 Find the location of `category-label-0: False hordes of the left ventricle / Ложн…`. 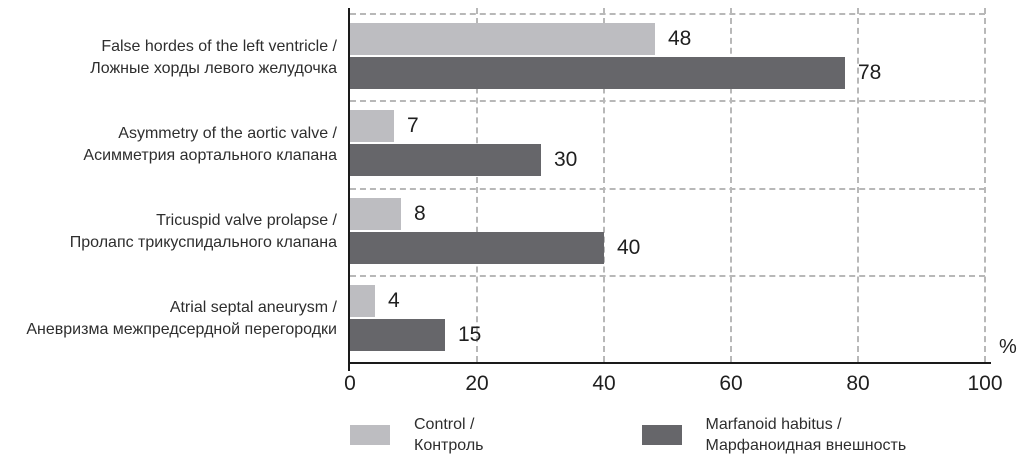

category-label-0: False hordes of the left ventricle / Ложн… is located at coordinates (168, 58).